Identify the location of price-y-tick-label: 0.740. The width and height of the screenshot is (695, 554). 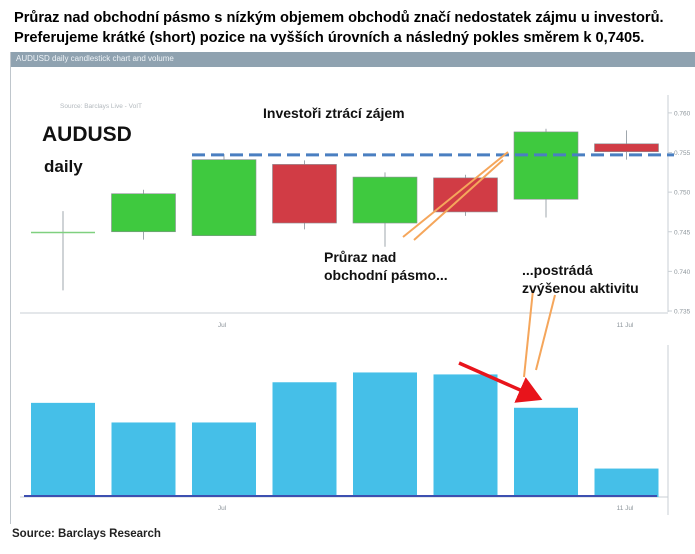
(682, 272).